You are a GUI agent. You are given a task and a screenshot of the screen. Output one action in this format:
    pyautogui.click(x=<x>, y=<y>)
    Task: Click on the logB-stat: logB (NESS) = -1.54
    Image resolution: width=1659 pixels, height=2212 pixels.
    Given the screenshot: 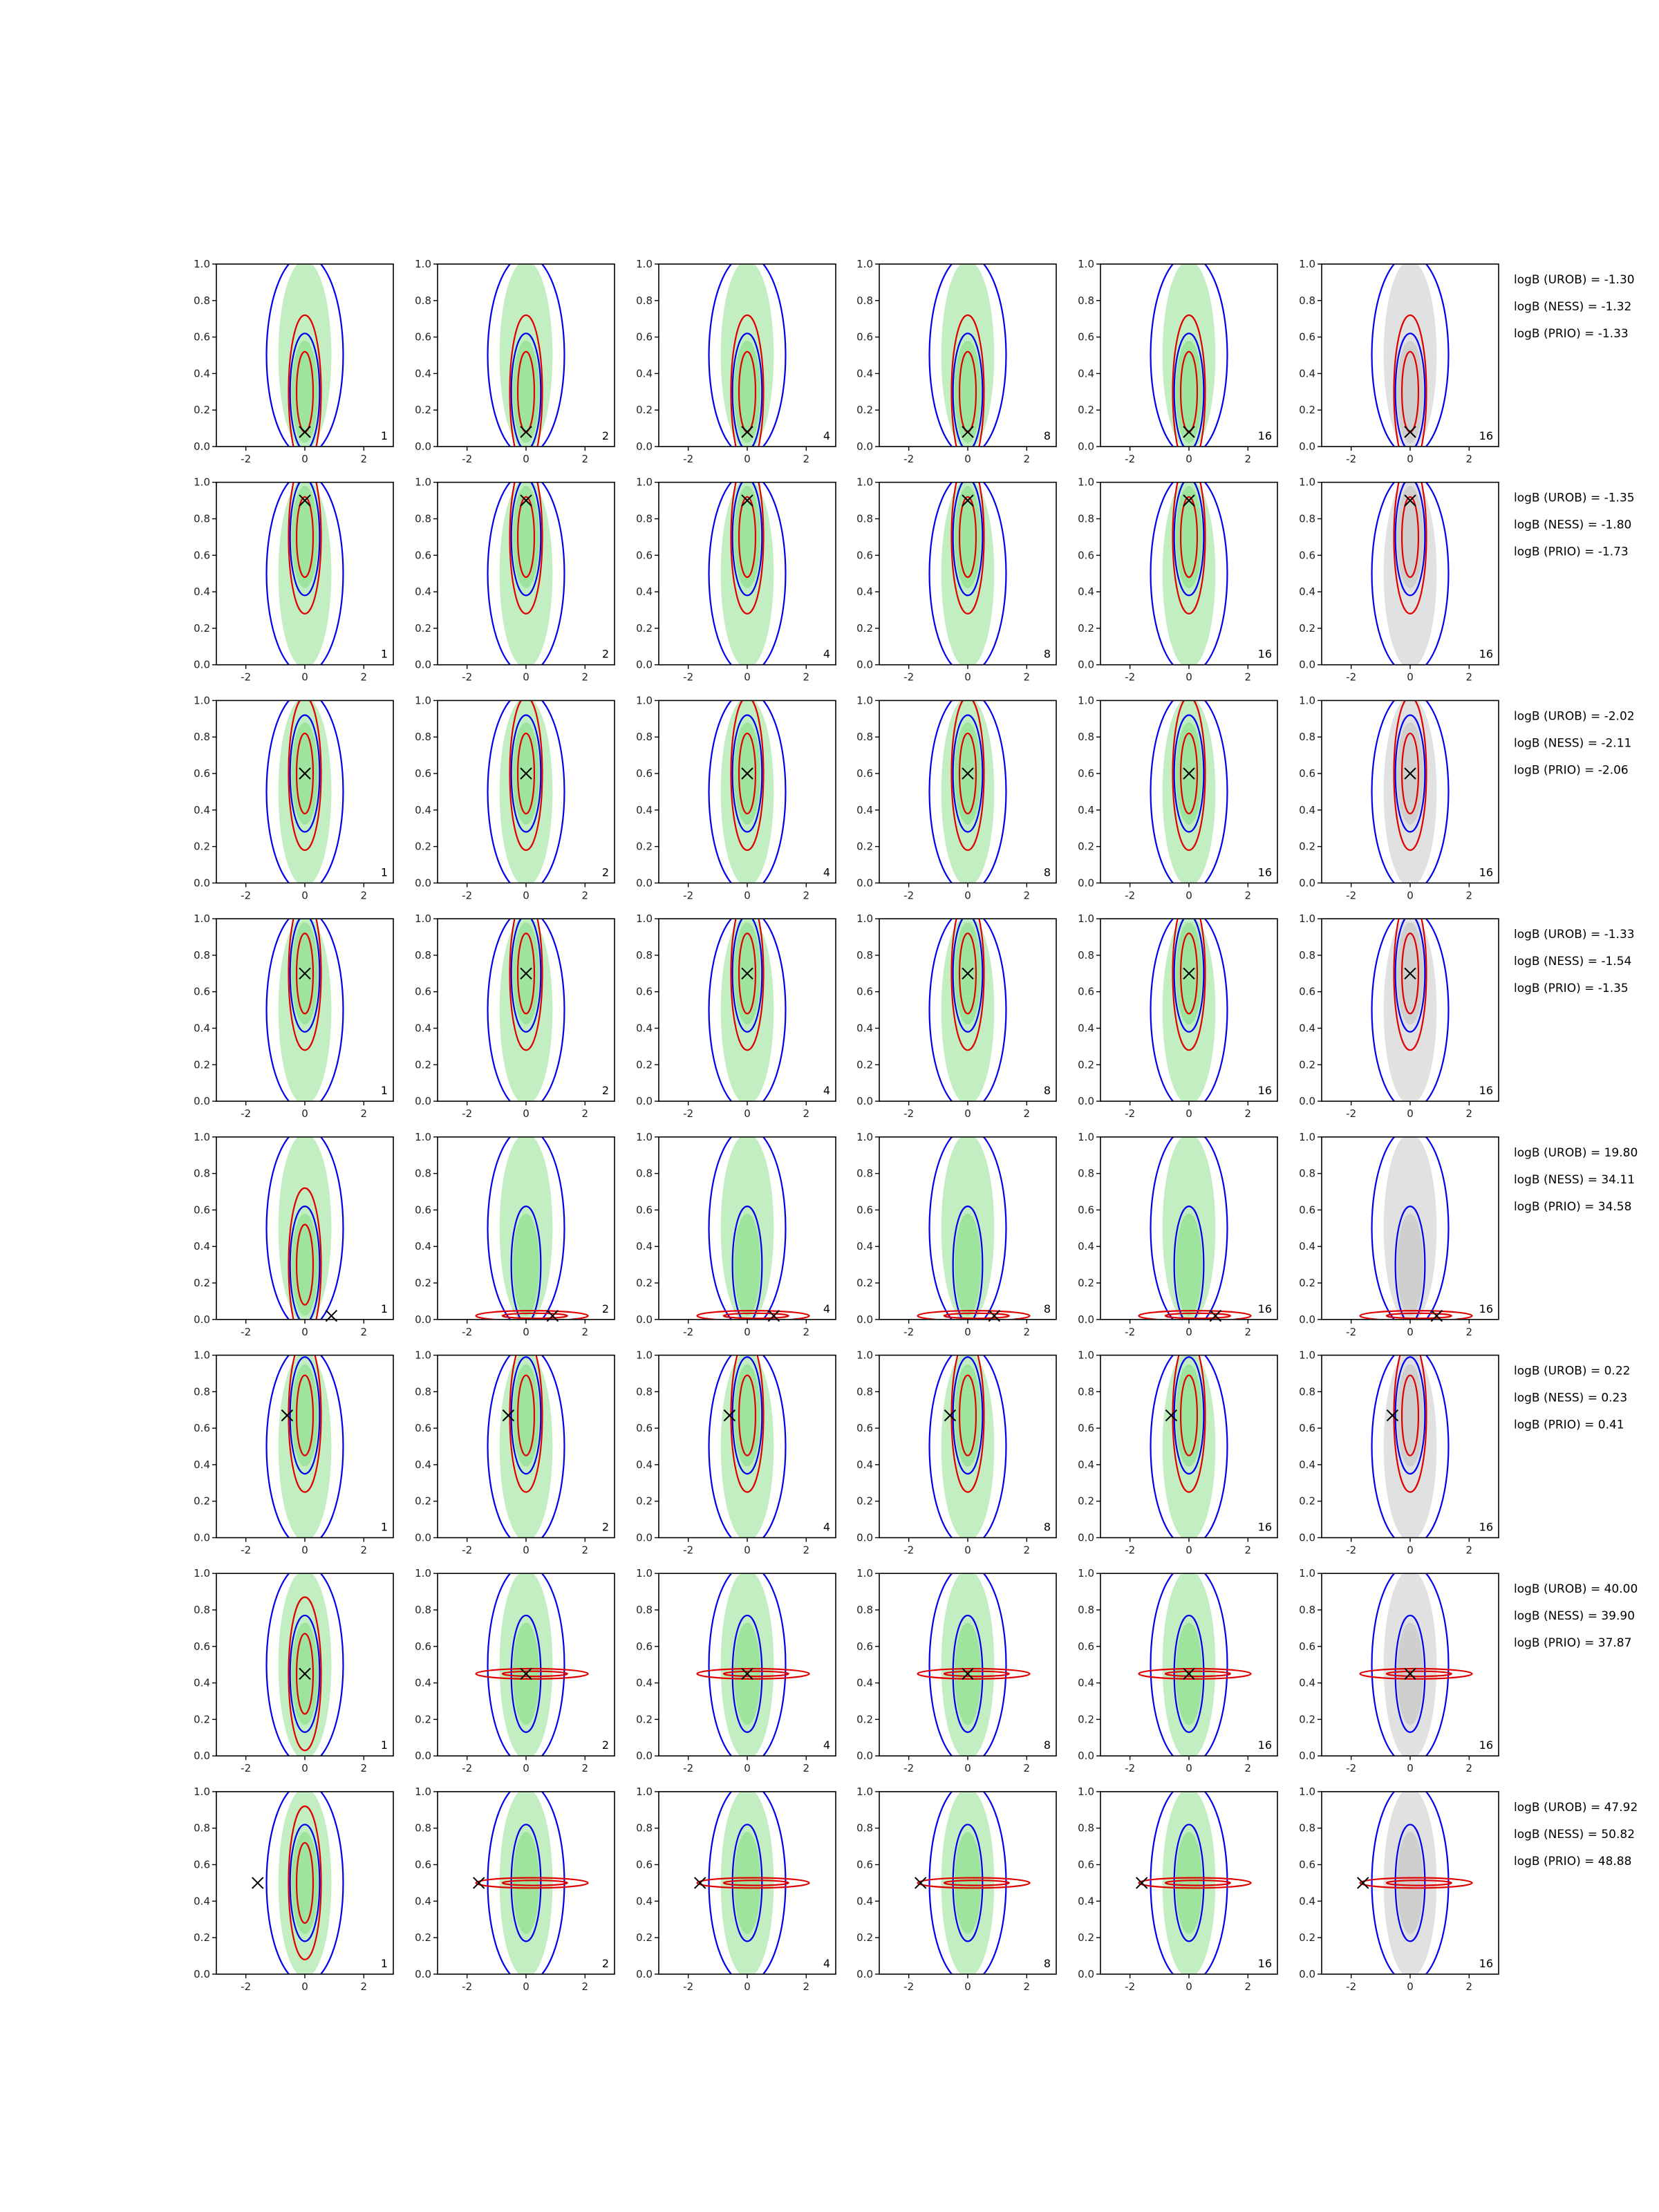 What is the action you would take?
    pyautogui.click(x=1572, y=962)
    